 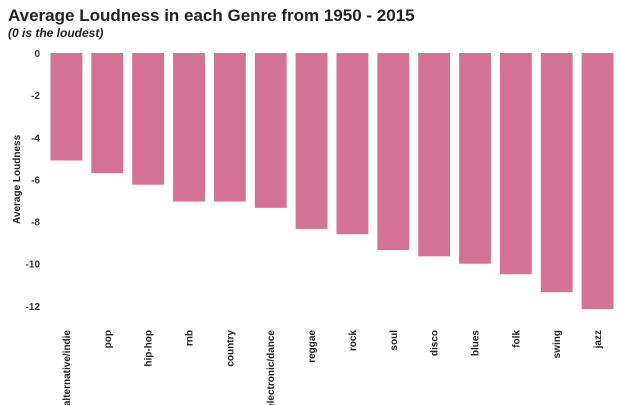 What do you see at coordinates (35, 223) in the screenshot?
I see `y-tick-label: -8` at bounding box center [35, 223].